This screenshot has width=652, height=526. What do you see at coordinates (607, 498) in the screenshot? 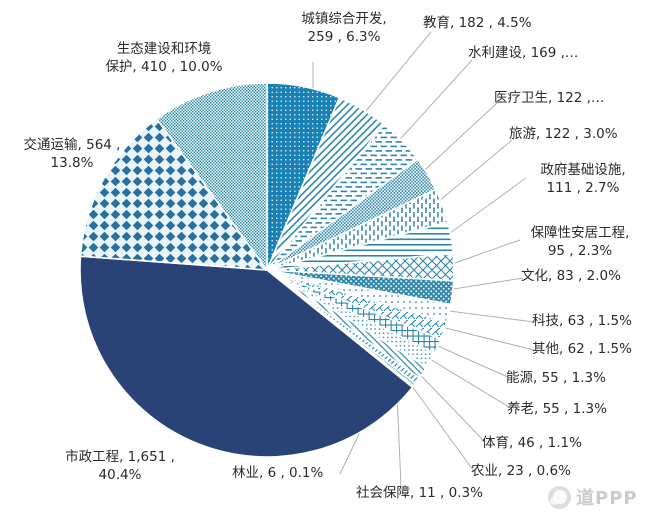
I see `watermark-text: 道PPP` at bounding box center [607, 498].